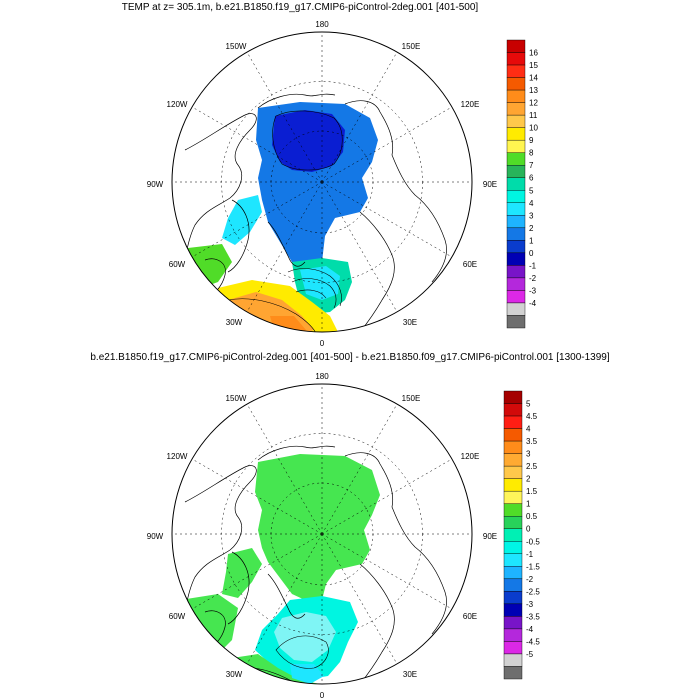 The image size is (700, 700). Describe the element at coordinates (322, 24) in the screenshot. I see `lon-label-180: 180` at that location.